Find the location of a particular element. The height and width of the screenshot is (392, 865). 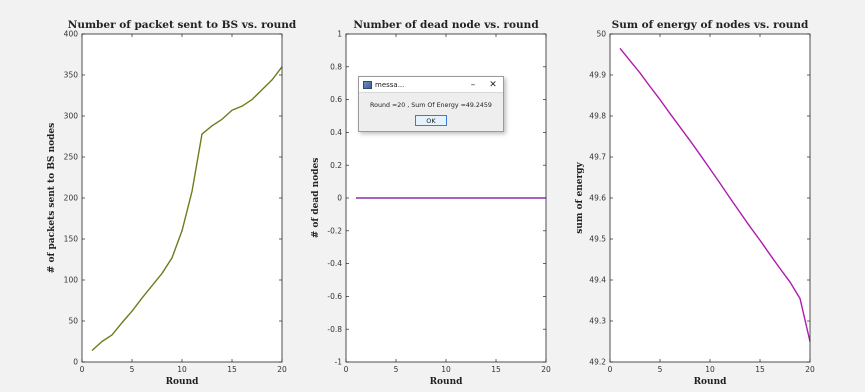

energy-x-tick-label: 10 is located at coordinates (710, 369).